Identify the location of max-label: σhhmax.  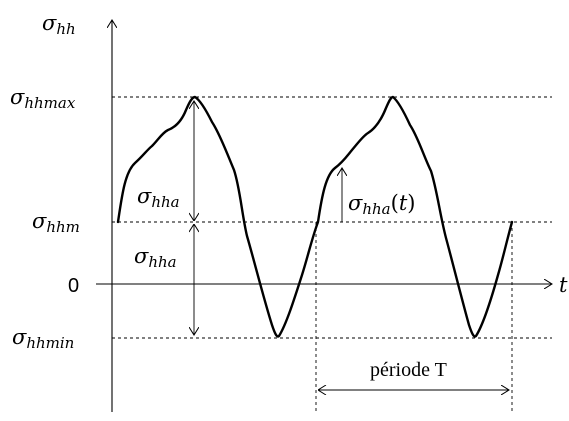
(43, 98).